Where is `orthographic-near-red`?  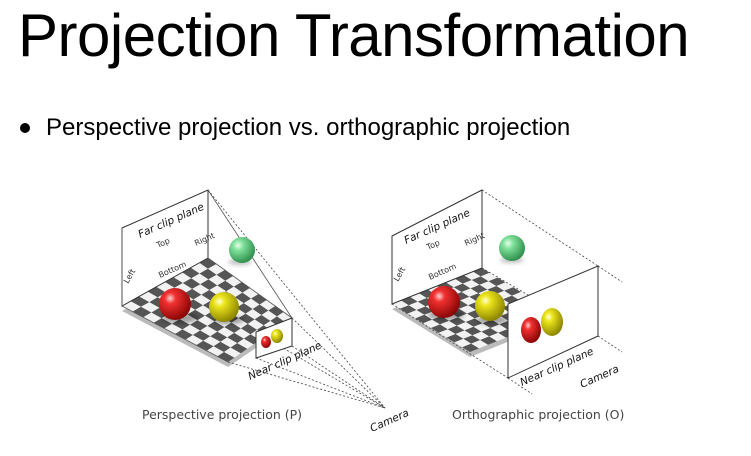 orthographic-near-red is located at coordinates (531, 330).